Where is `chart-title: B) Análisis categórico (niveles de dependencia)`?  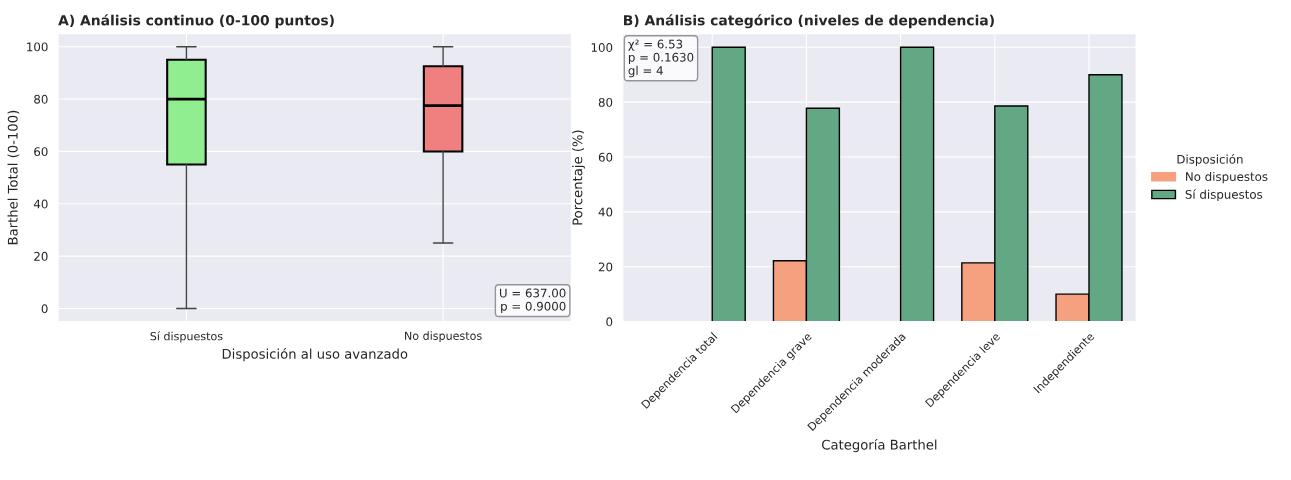 chart-title: B) Análisis categórico (niveles de dependencia) is located at coordinates (809, 21).